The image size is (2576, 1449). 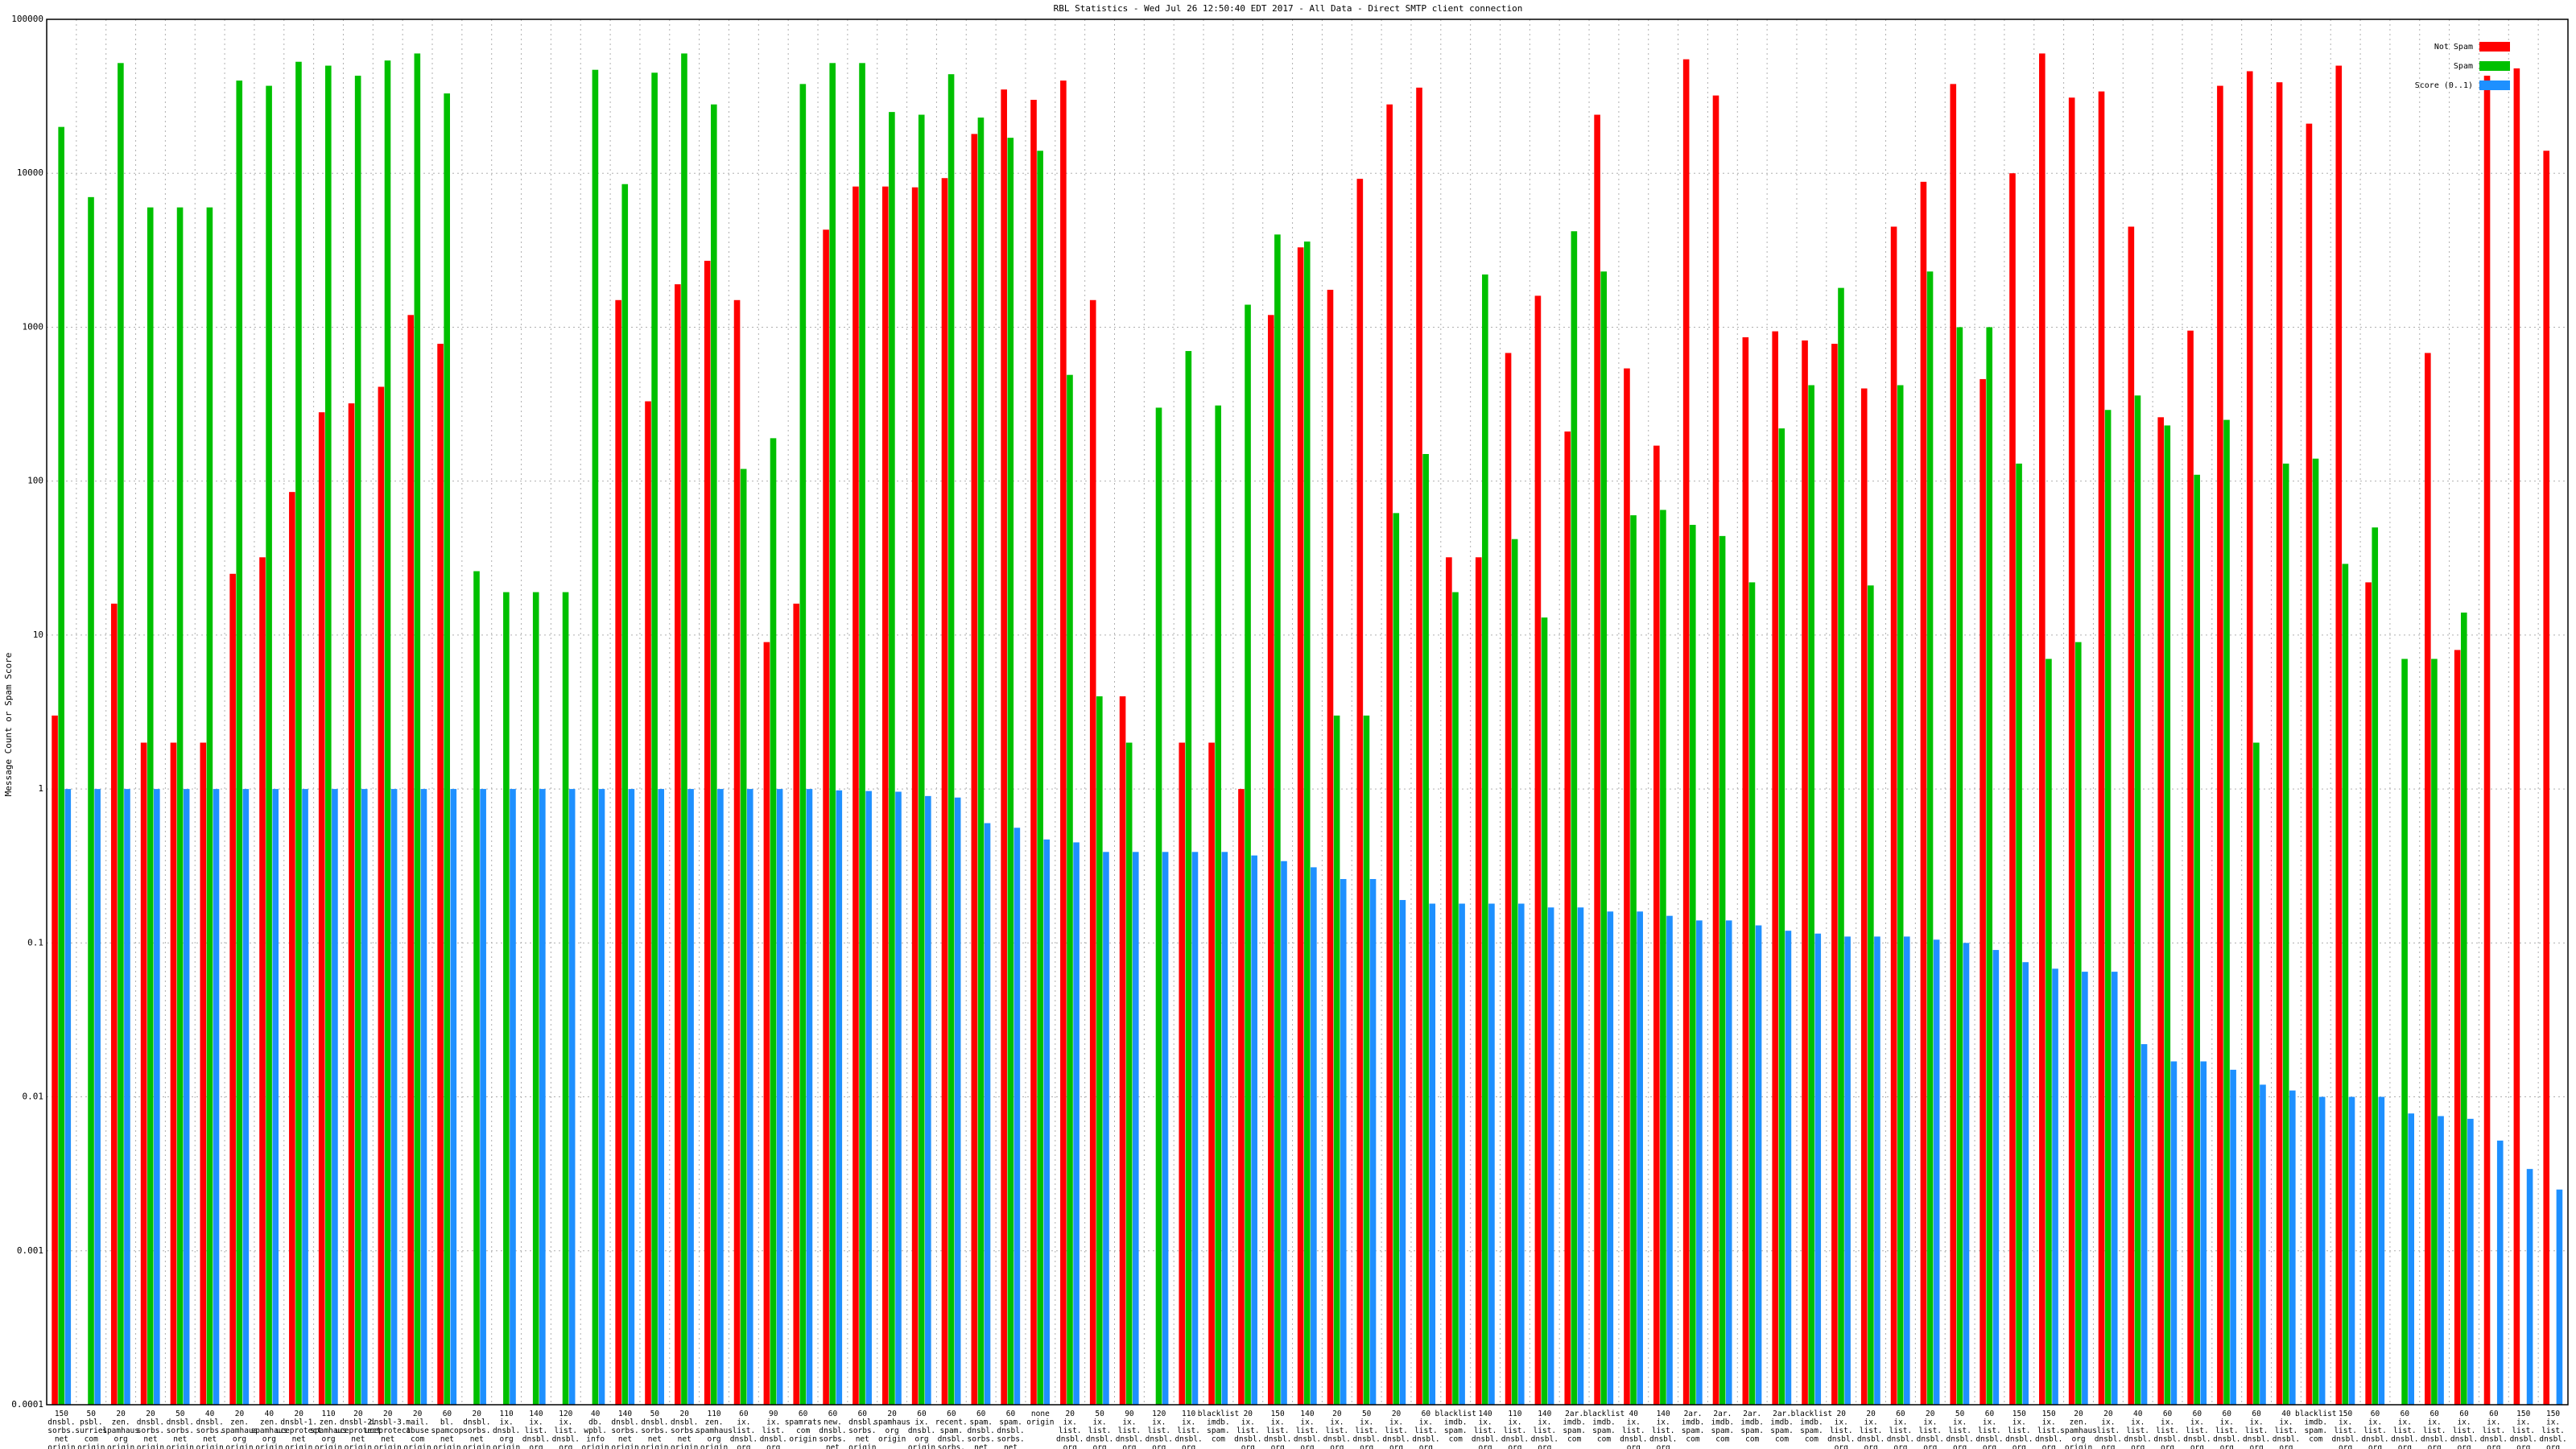 What do you see at coordinates (2463, 66) in the screenshot?
I see `legend-label: Spam` at bounding box center [2463, 66].